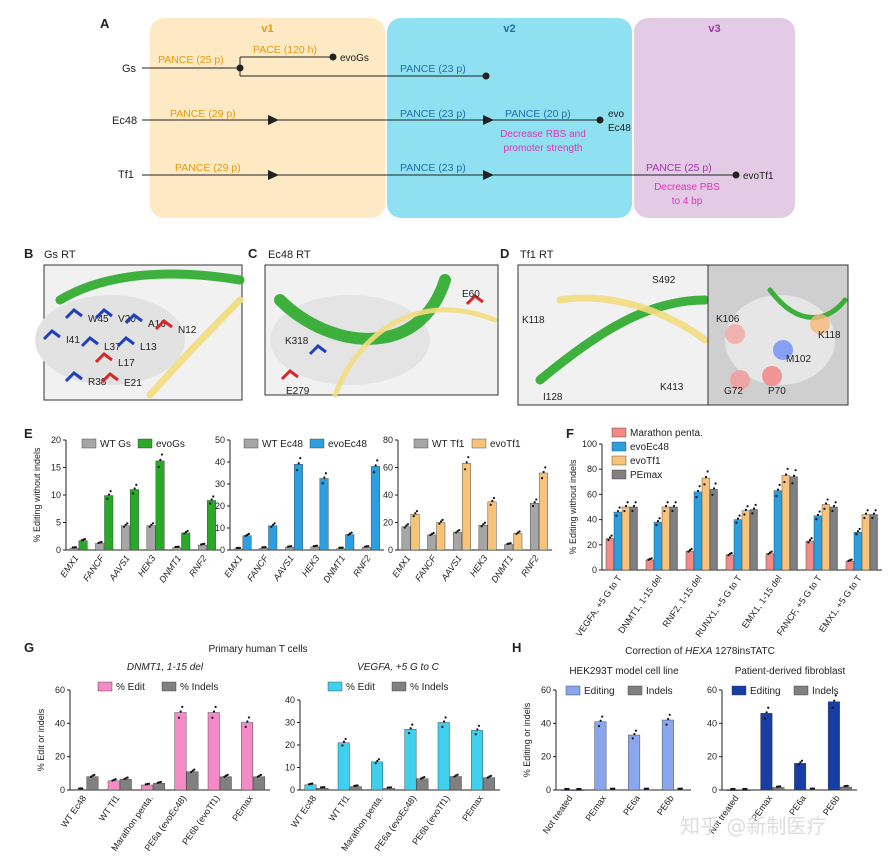 Image resolution: width=894 pixels, height=862 pixels. What do you see at coordinates (616, 114) in the screenshot?
I see `ec-end-label: evo` at bounding box center [616, 114].